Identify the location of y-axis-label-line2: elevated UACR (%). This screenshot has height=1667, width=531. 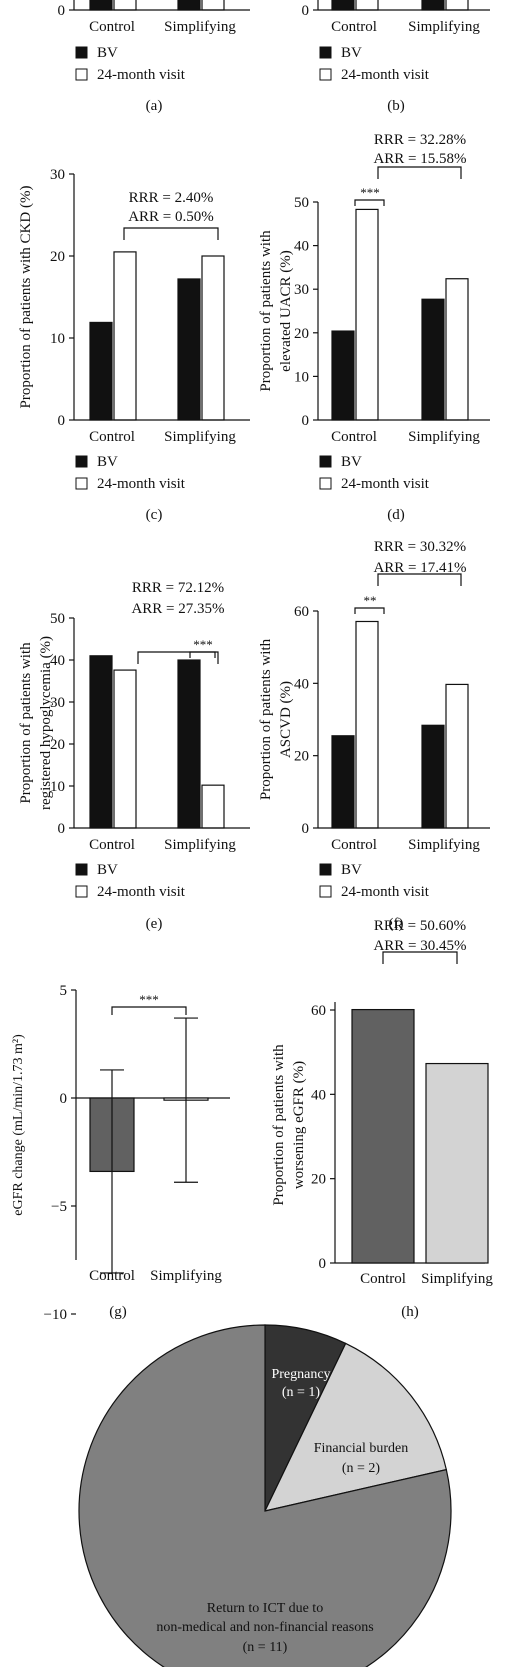
(286, 311).